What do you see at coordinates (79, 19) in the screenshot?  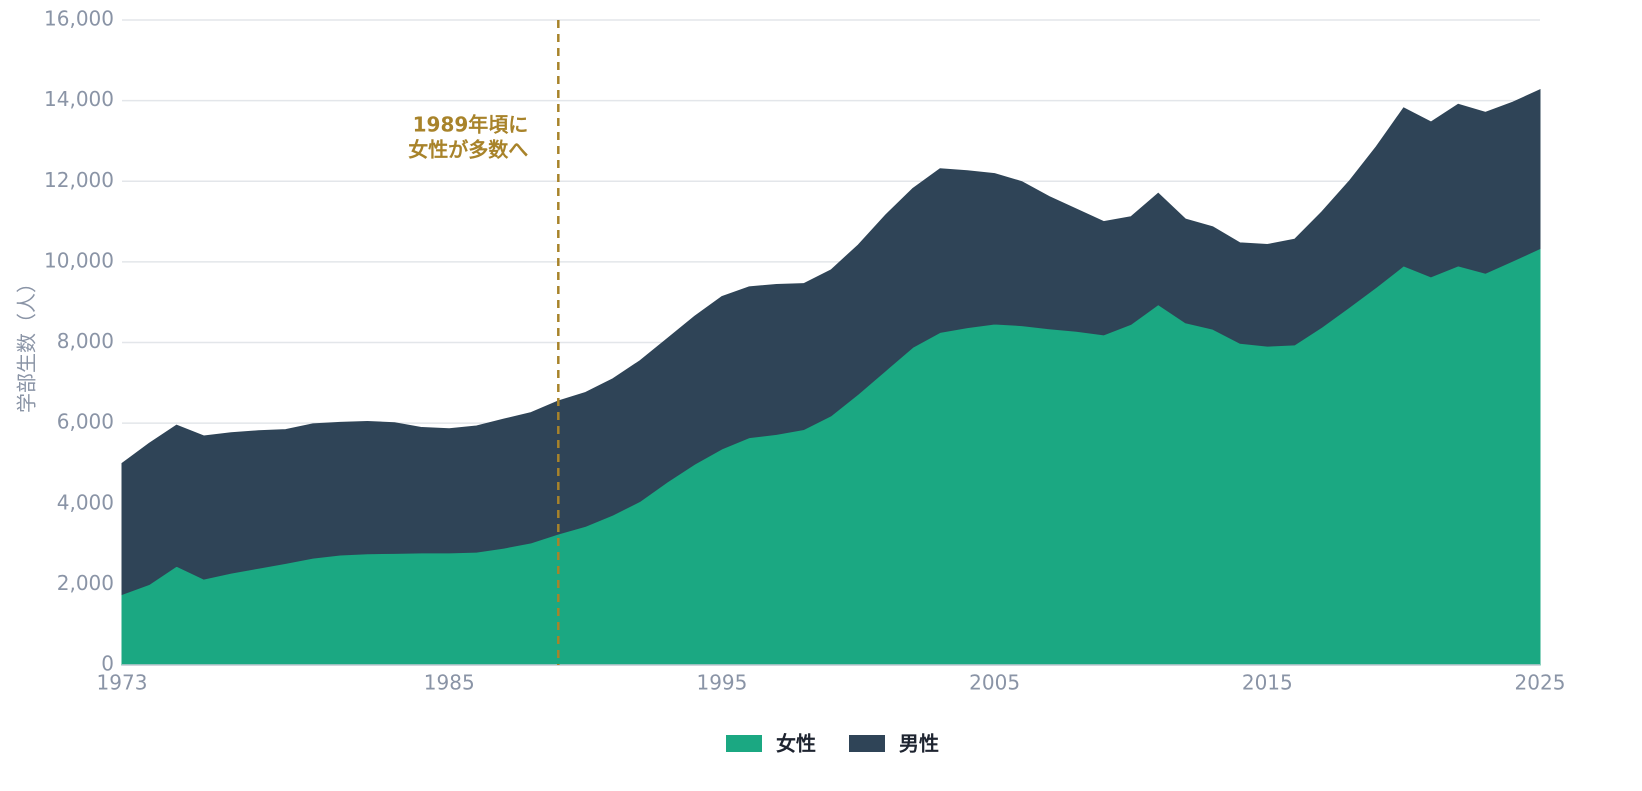 I see `y-tick-label: 16,000` at bounding box center [79, 19].